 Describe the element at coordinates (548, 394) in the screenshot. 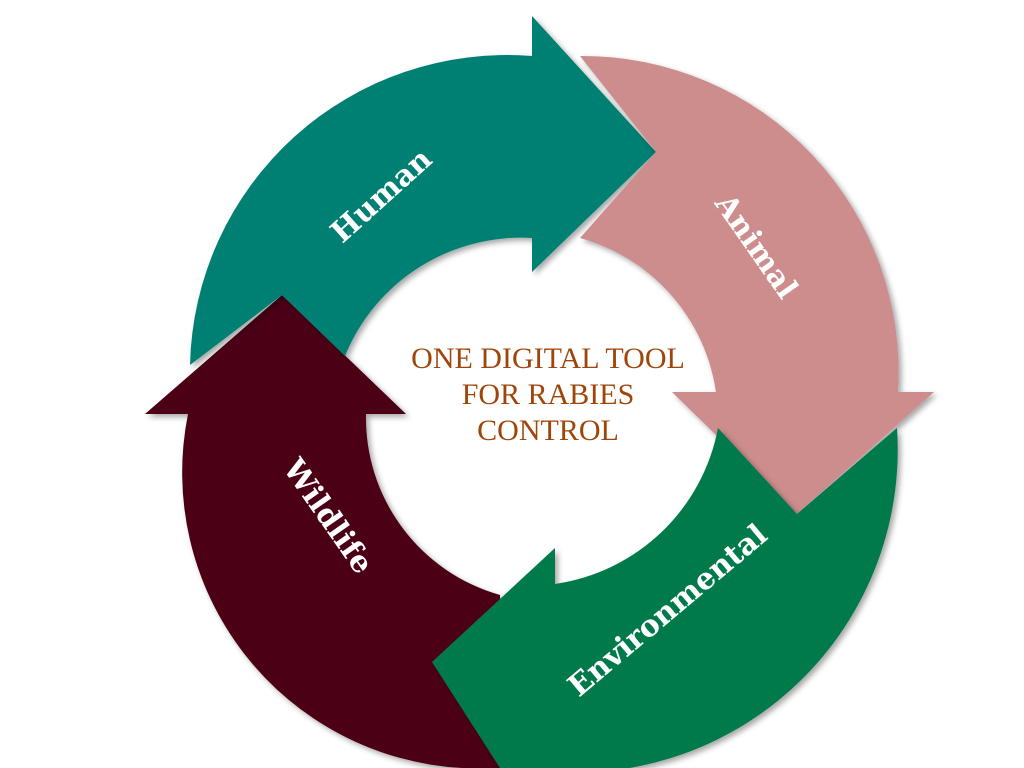

I see `center-title-line-2: FOR RABIES` at that location.